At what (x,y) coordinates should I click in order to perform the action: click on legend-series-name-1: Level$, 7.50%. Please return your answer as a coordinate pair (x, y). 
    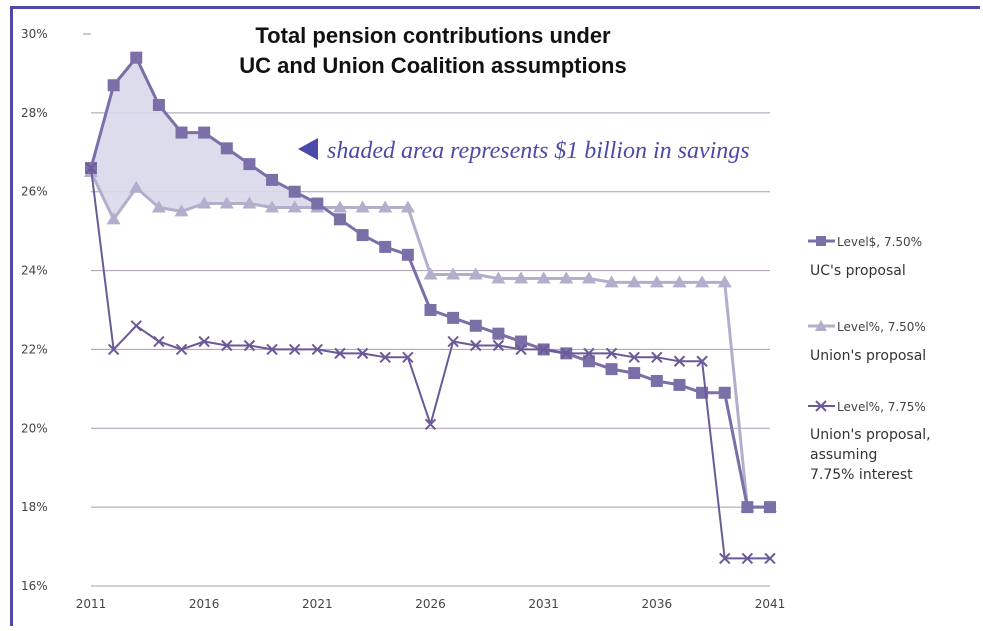
    Looking at the image, I should click on (879, 242).